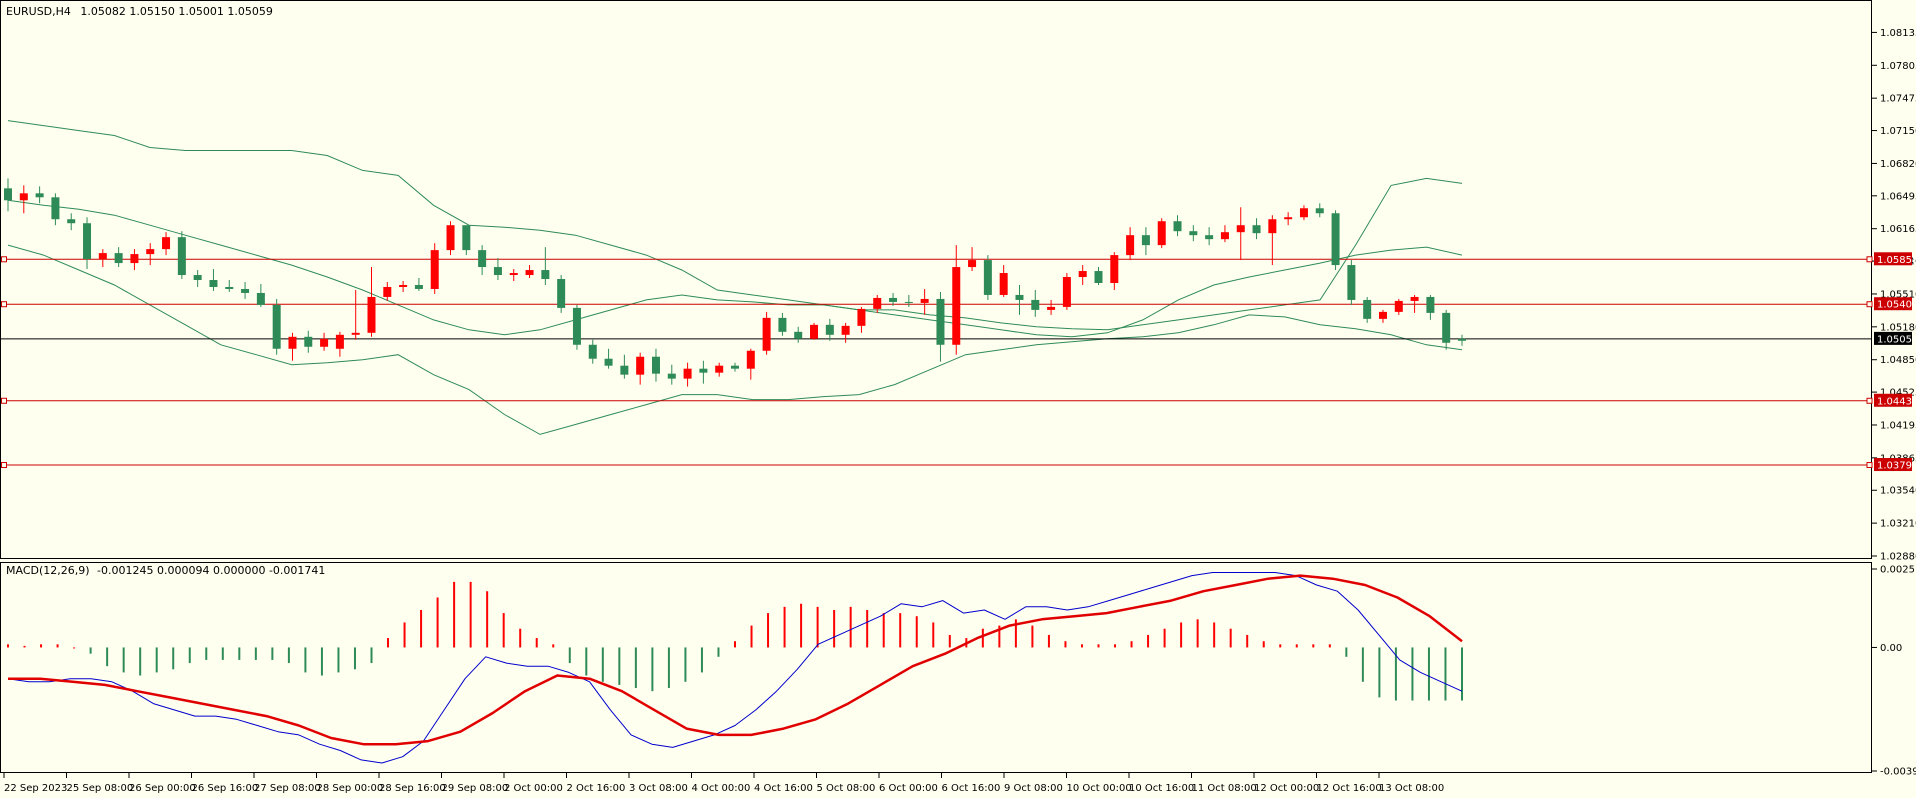 This screenshot has height=798, width=1916. I want to click on macd-y-tick-label: 0.00, so click(1891, 648).